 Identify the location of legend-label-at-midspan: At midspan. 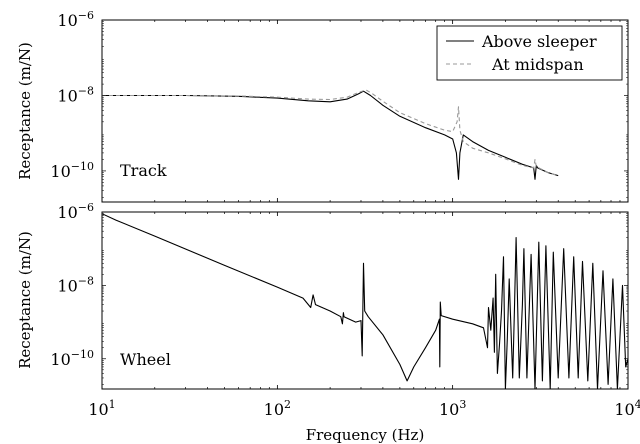
(537, 64).